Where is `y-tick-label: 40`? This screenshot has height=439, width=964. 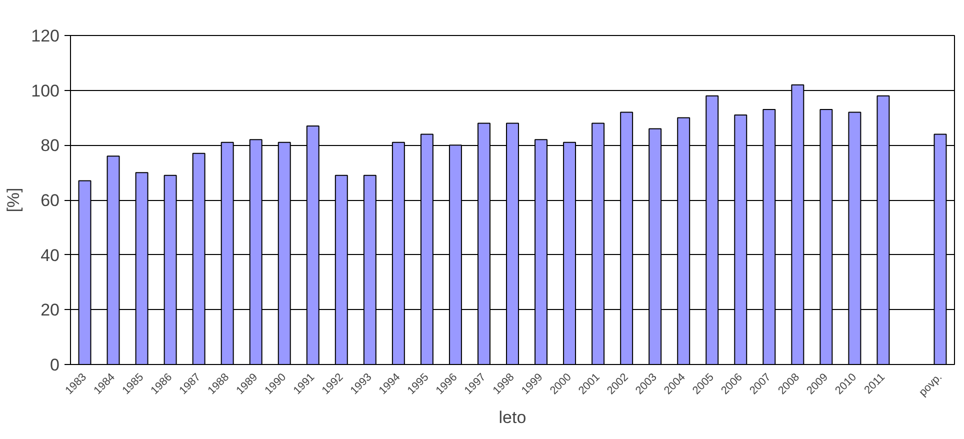
y-tick-label: 40 is located at coordinates (50, 255).